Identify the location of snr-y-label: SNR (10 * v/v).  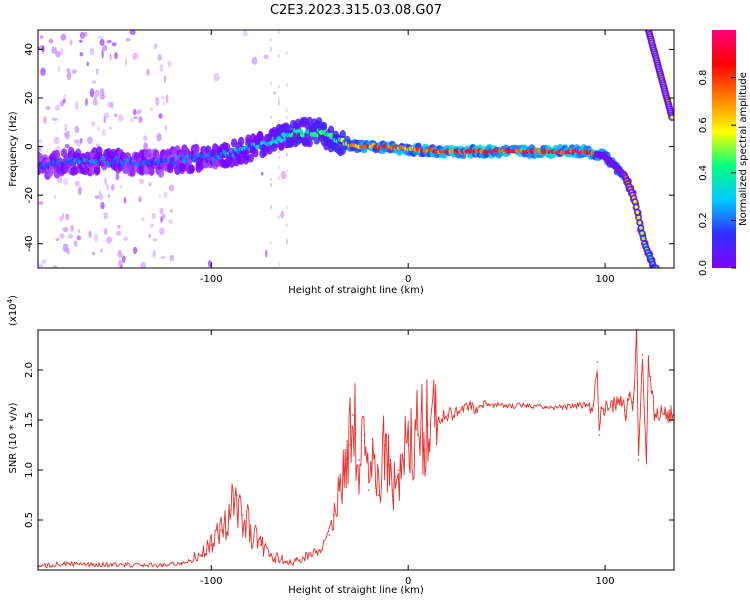
(13, 437).